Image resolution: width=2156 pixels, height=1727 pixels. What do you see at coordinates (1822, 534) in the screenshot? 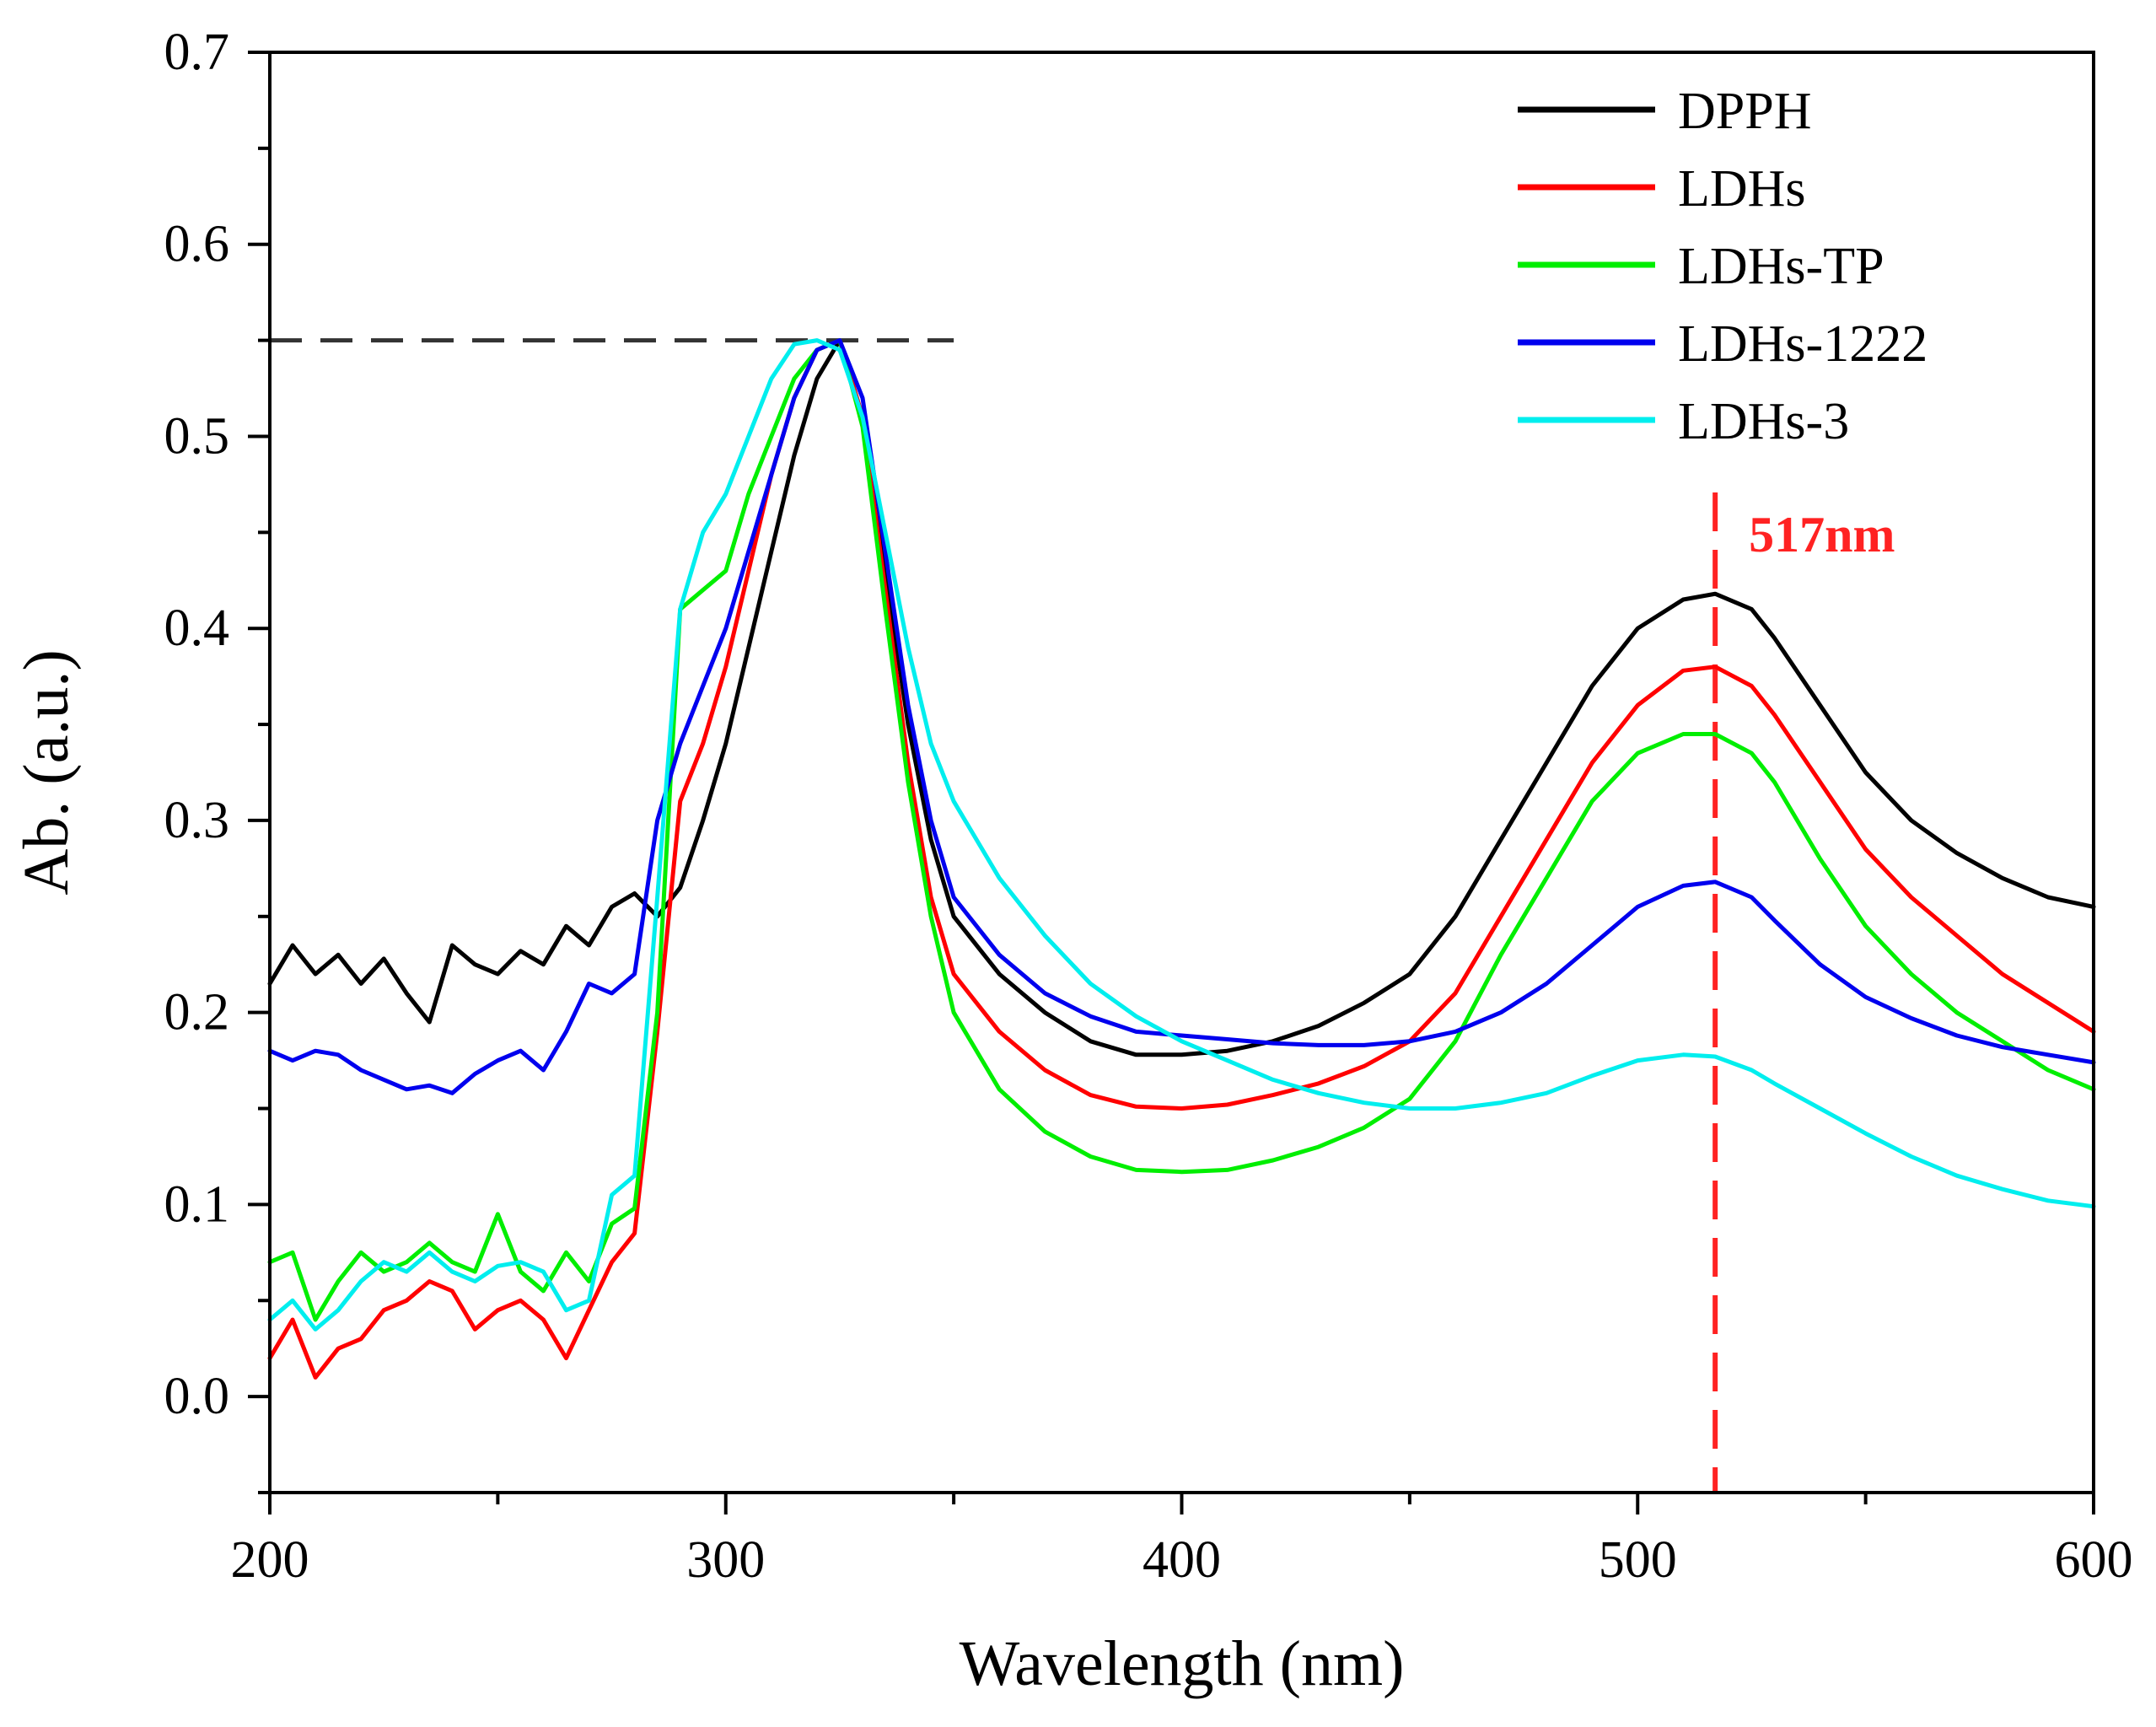
I see `wavelength-marker-label: 517nm` at bounding box center [1822, 534].